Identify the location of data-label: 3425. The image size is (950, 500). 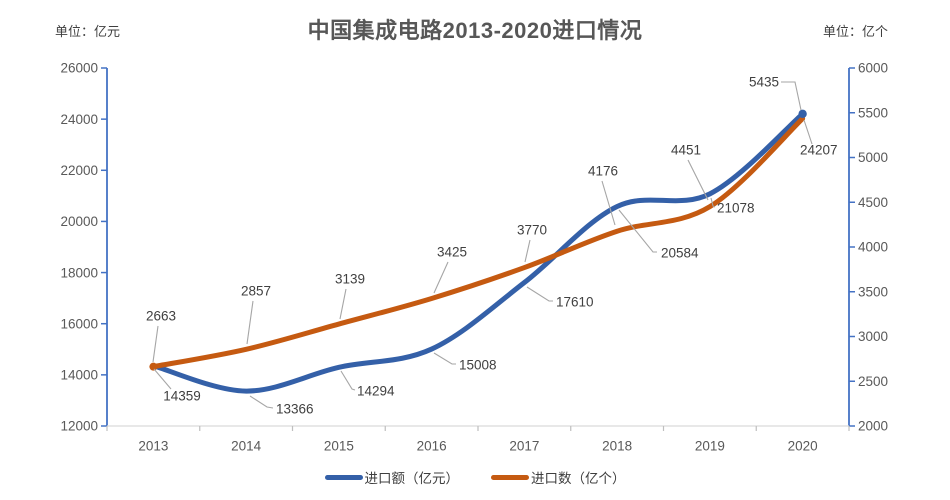
(452, 252).